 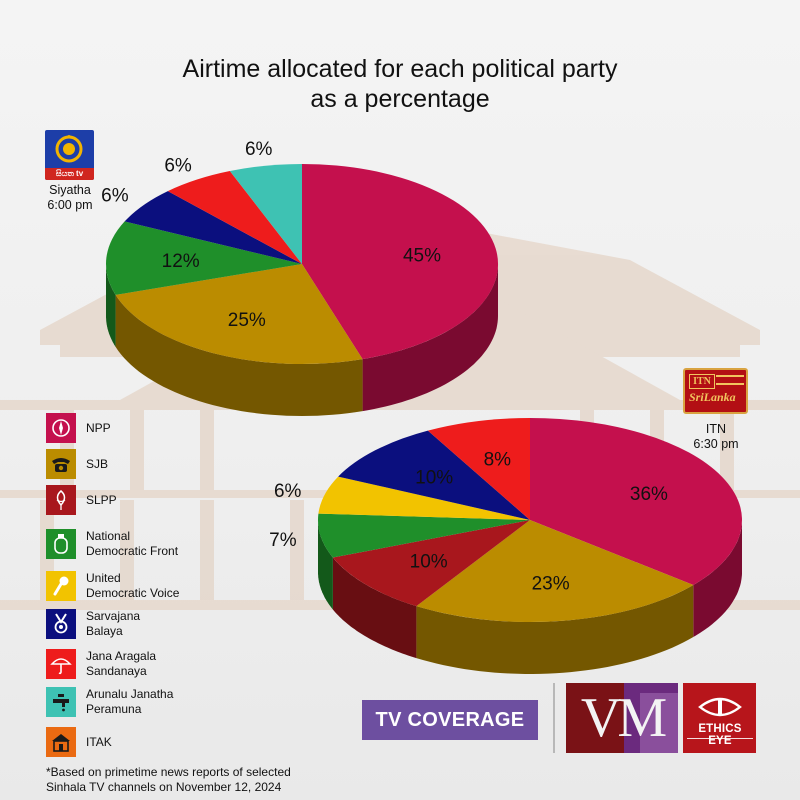 What do you see at coordinates (115, 196) in the screenshot?
I see `pie-label-sarvajana-balaya: 6%` at bounding box center [115, 196].